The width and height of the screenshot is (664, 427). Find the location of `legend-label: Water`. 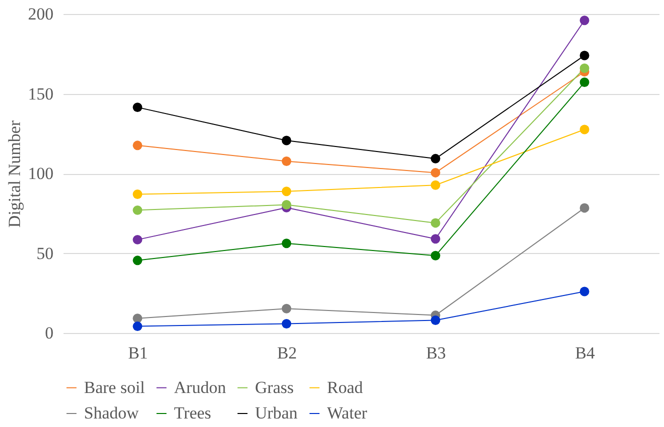

legend-label: Water is located at coordinates (347, 413).